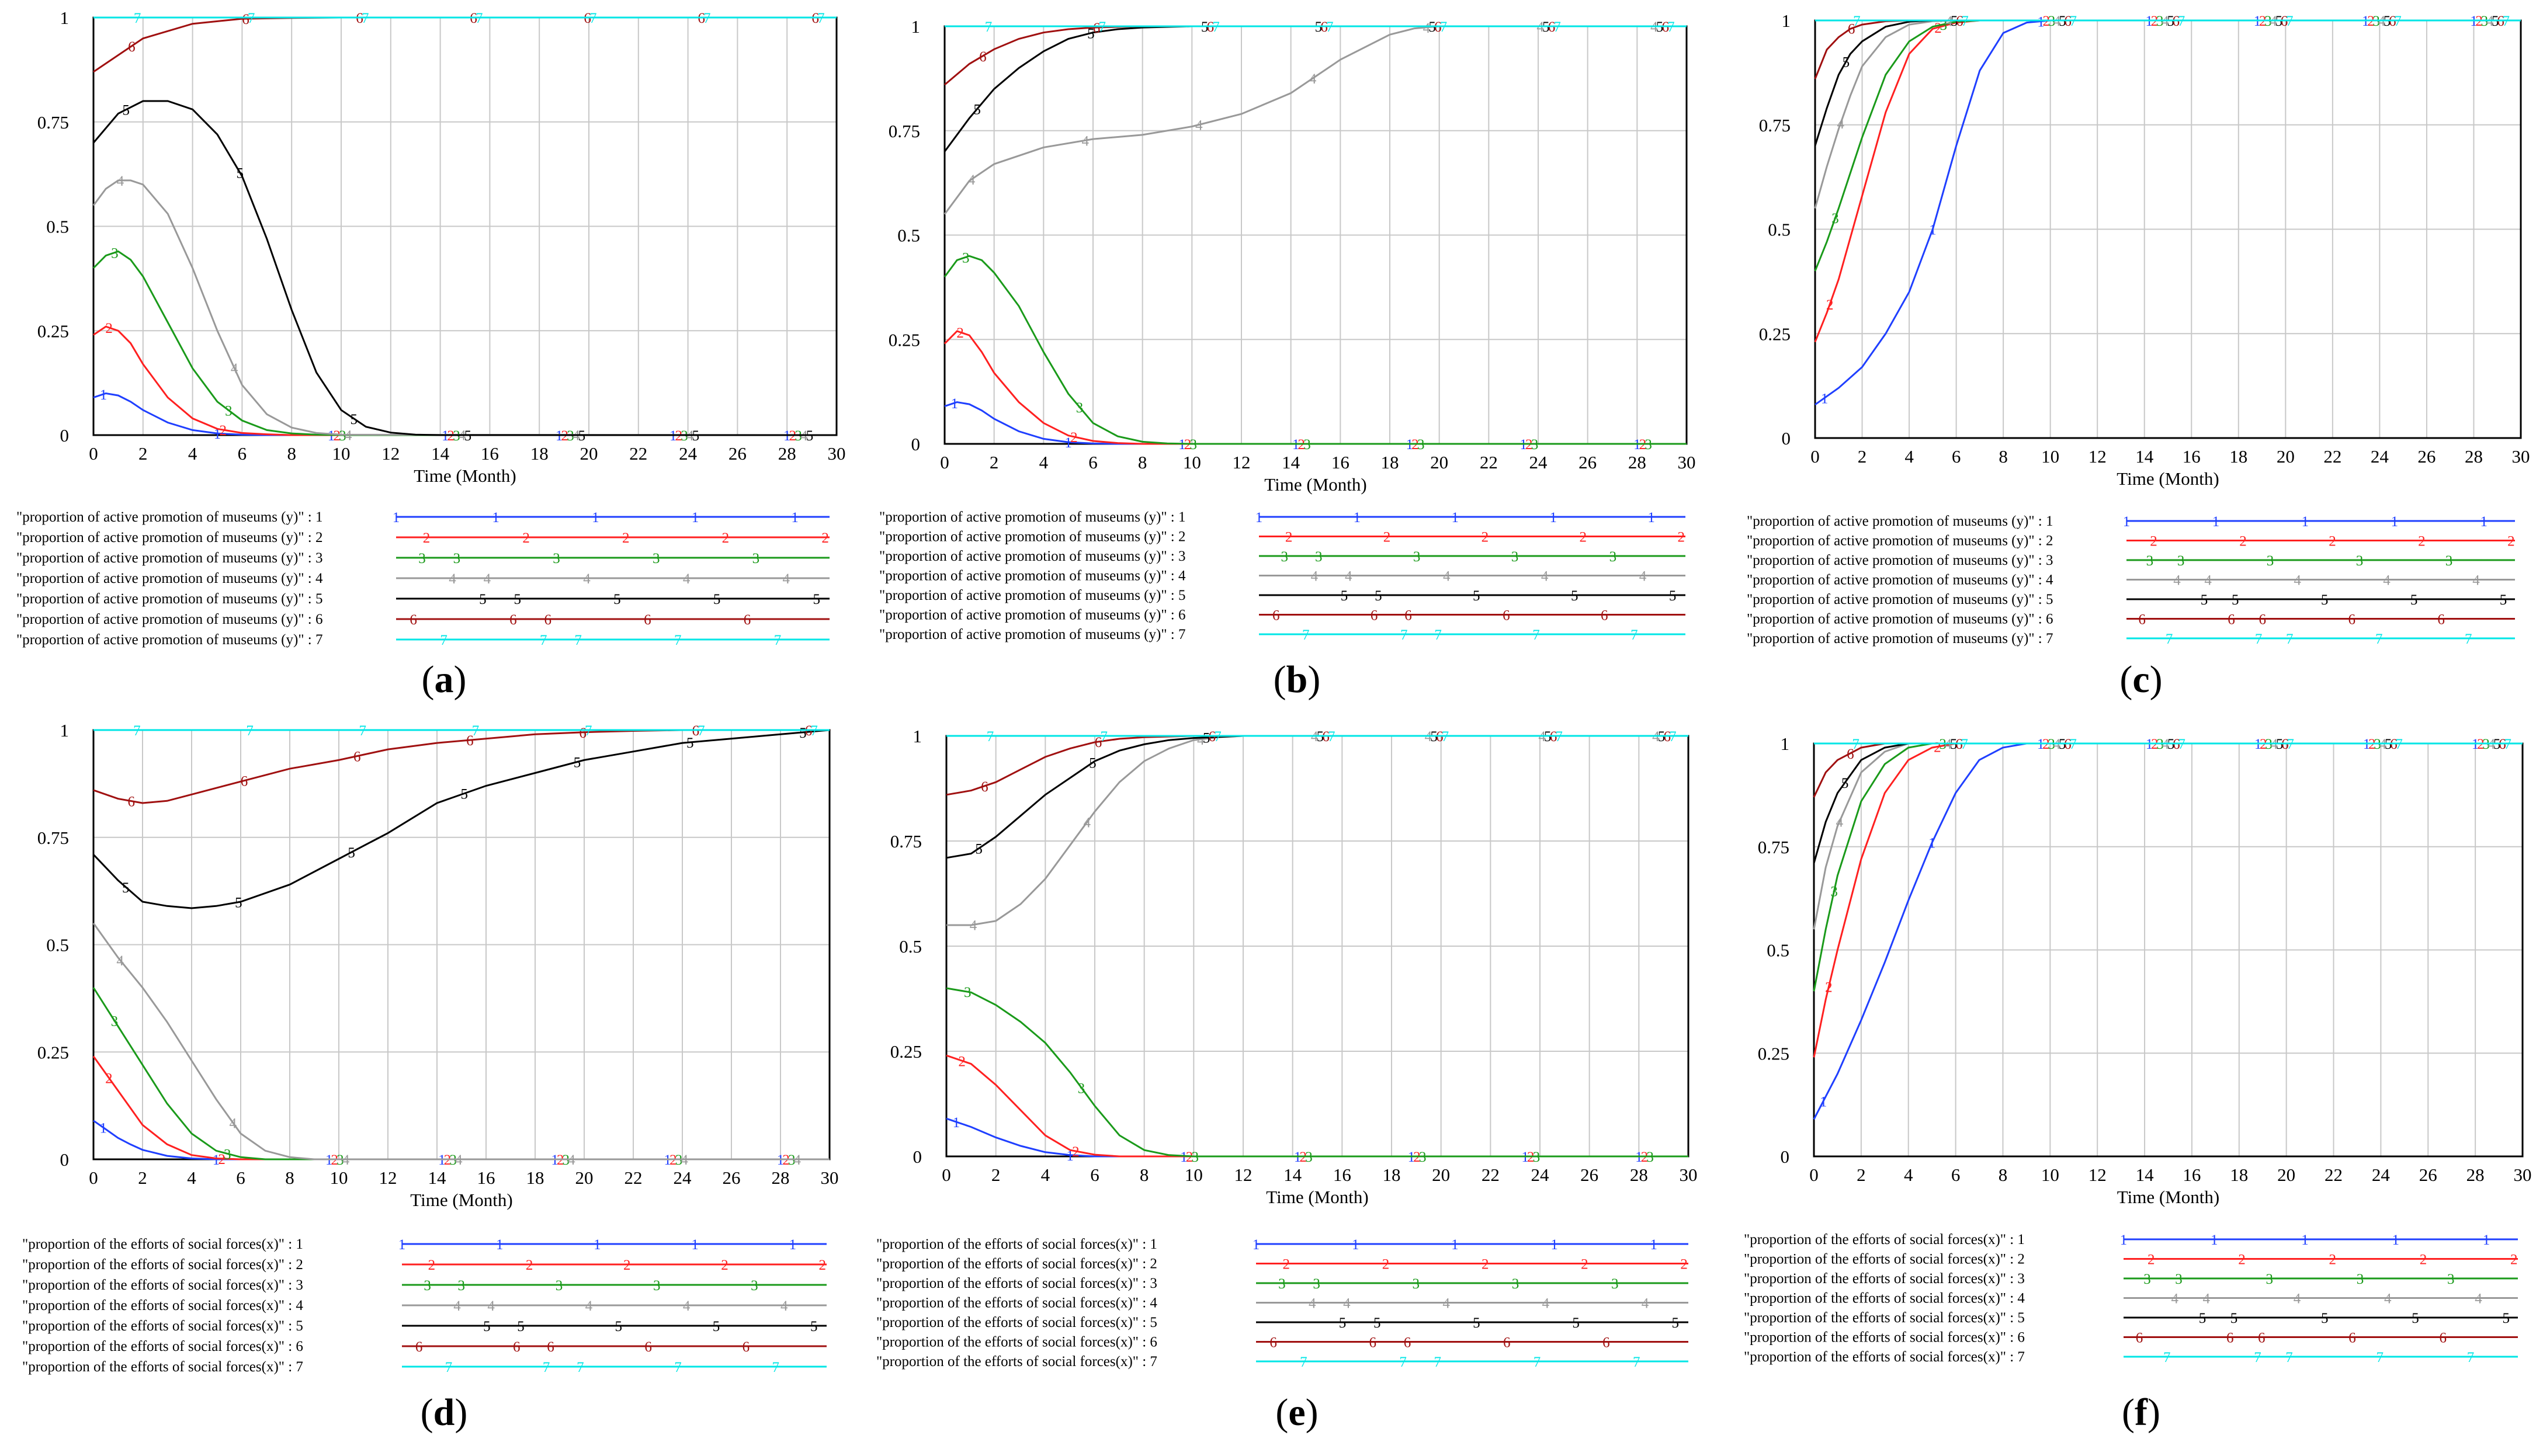 Image resolution: width=2543 pixels, height=1456 pixels. What do you see at coordinates (1192, 462) in the screenshot?
I see `x-tick-label: 10` at bounding box center [1192, 462].